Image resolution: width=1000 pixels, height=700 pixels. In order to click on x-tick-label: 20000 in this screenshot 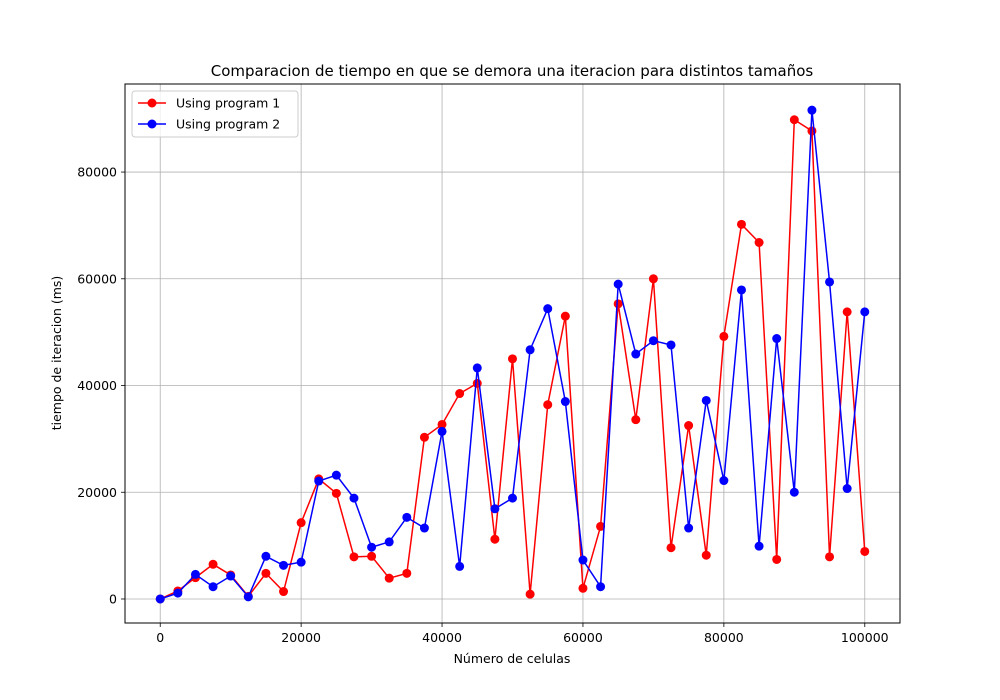, I will do `click(301, 637)`.